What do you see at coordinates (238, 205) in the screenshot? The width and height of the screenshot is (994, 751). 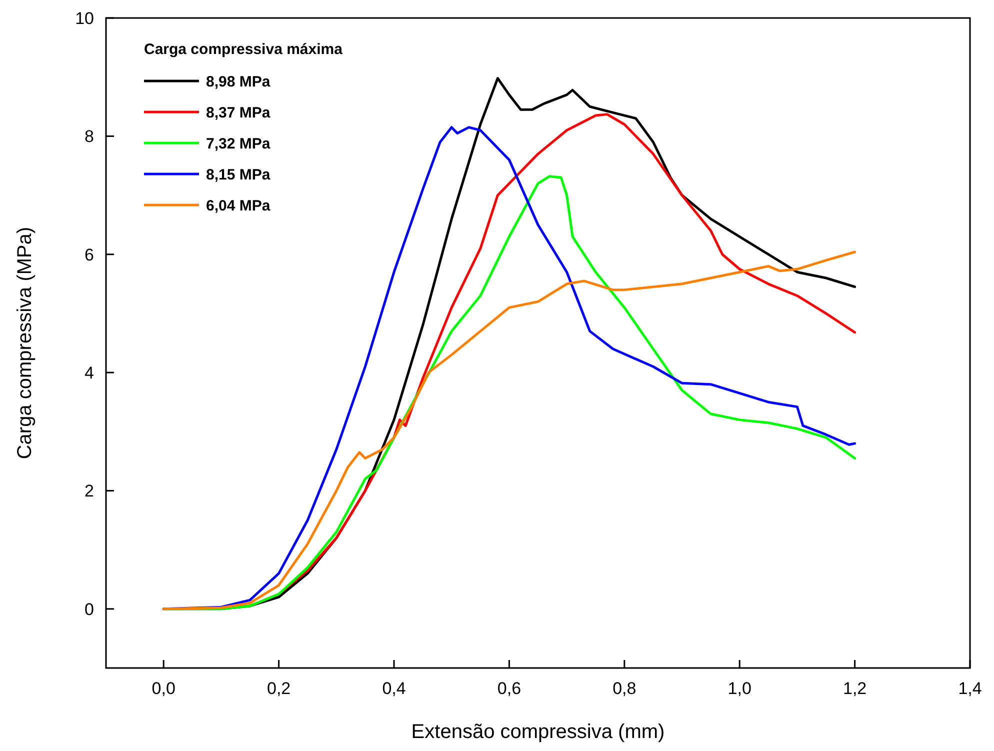 I see `legend-label: 6,04 MPa` at bounding box center [238, 205].